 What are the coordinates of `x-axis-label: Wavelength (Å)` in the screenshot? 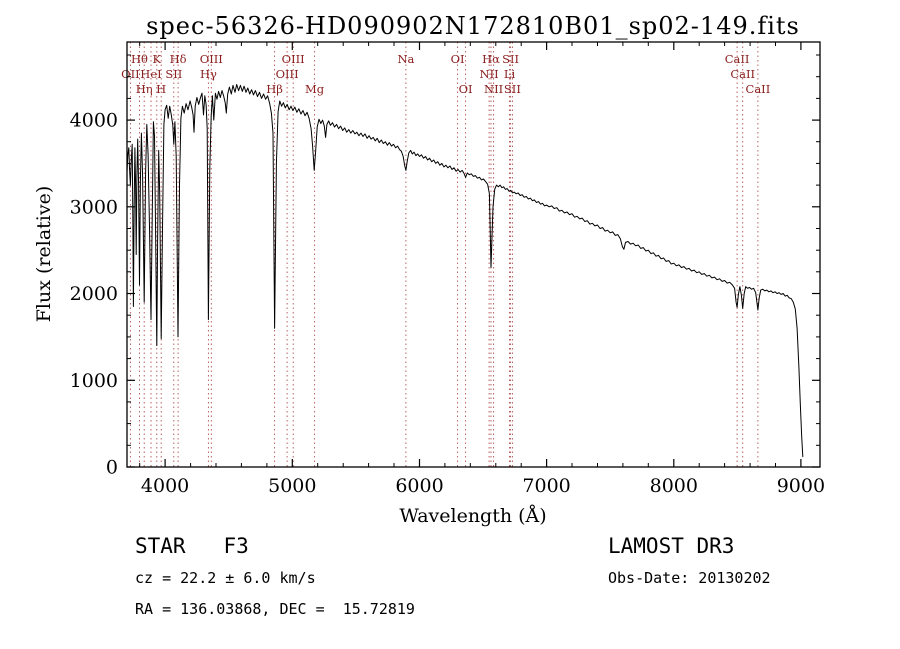 It's located at (473, 516).